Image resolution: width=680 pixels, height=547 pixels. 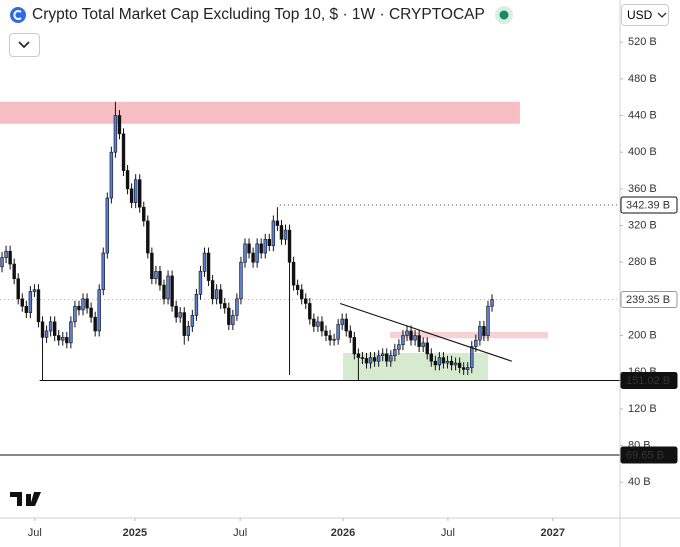 What do you see at coordinates (639, 445) in the screenshot?
I see `y-tick-label: 80 B` at bounding box center [639, 445].